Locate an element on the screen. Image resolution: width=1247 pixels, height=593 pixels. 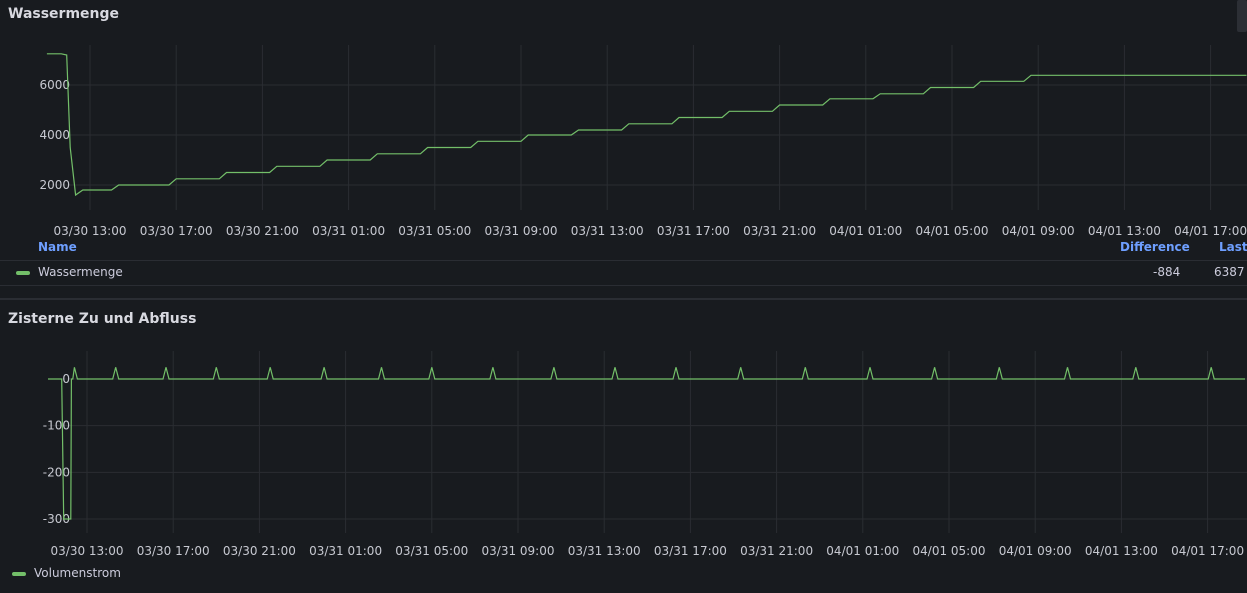
legend-last-value: 6387 is located at coordinates (1229, 272).